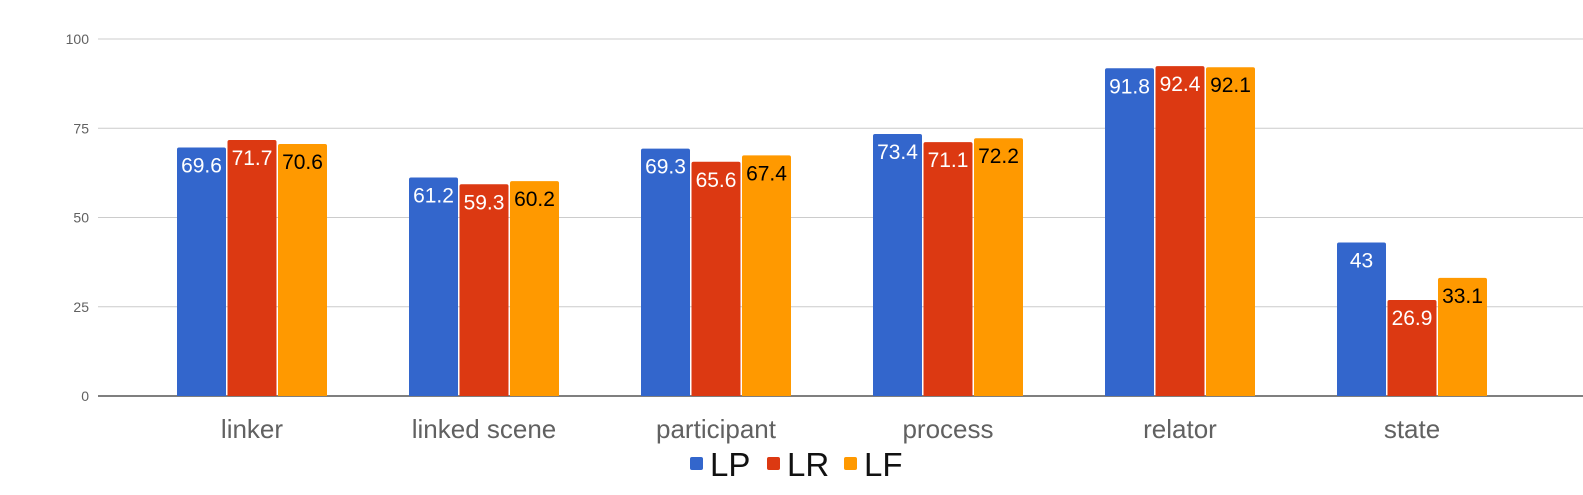  What do you see at coordinates (1412, 429) in the screenshot?
I see `x-category-label: state` at bounding box center [1412, 429].